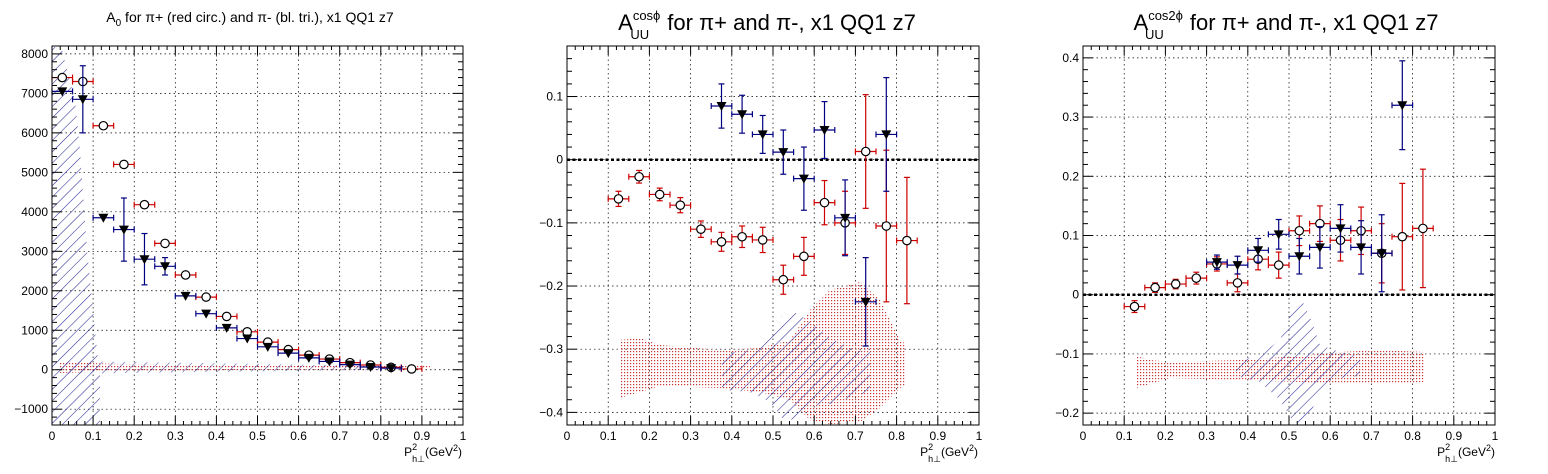  I want to click on panel-cos2-xlabel-main: P, so click(1441, 452).